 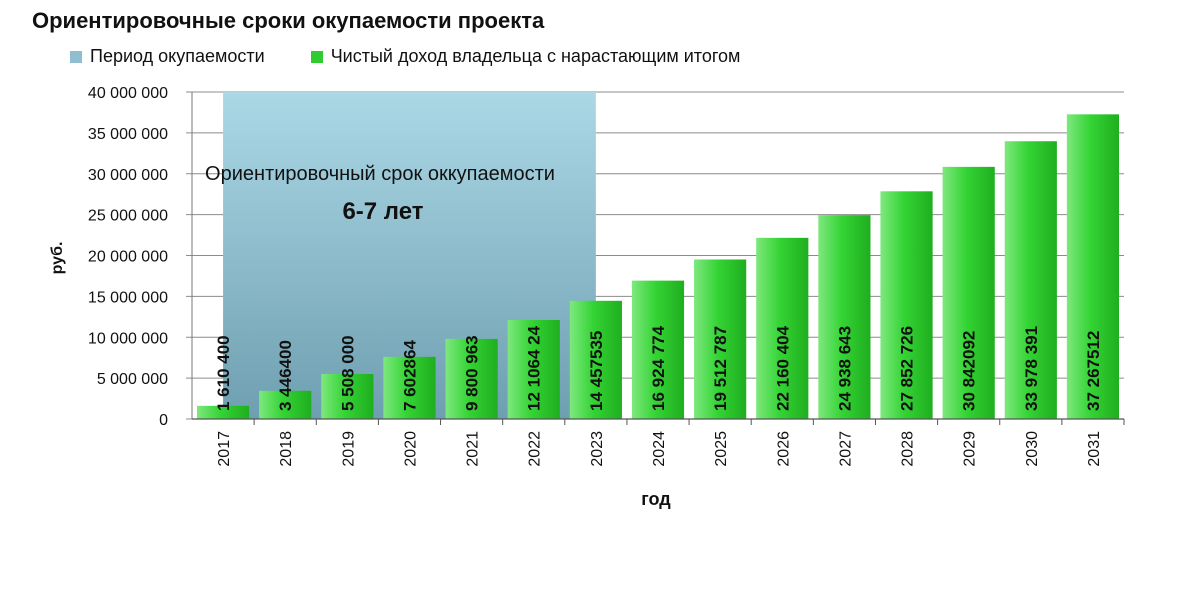 What do you see at coordinates (906, 305) in the screenshot?
I see `bar-2028` at bounding box center [906, 305].